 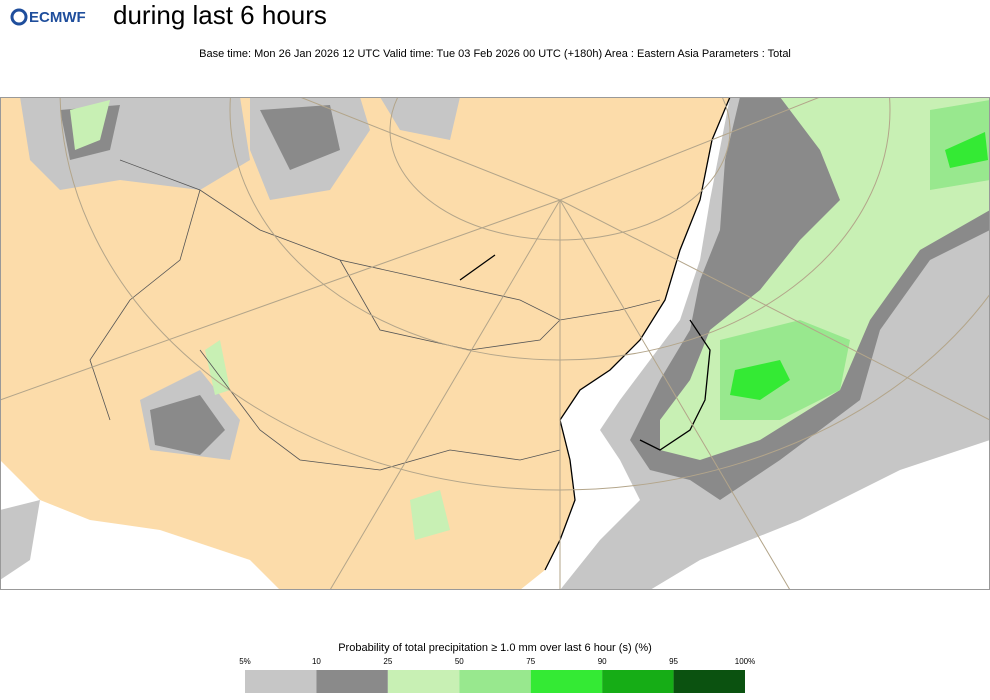 What do you see at coordinates (19, 17) in the screenshot?
I see `logo-icon` at bounding box center [19, 17].